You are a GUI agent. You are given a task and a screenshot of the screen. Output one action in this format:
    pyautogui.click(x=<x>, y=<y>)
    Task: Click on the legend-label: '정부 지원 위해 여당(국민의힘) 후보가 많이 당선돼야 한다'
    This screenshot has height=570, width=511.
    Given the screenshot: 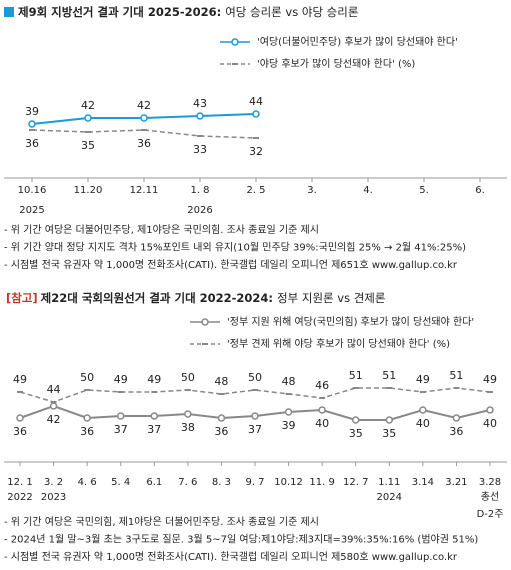 What is the action you would take?
    pyautogui.click(x=350, y=321)
    